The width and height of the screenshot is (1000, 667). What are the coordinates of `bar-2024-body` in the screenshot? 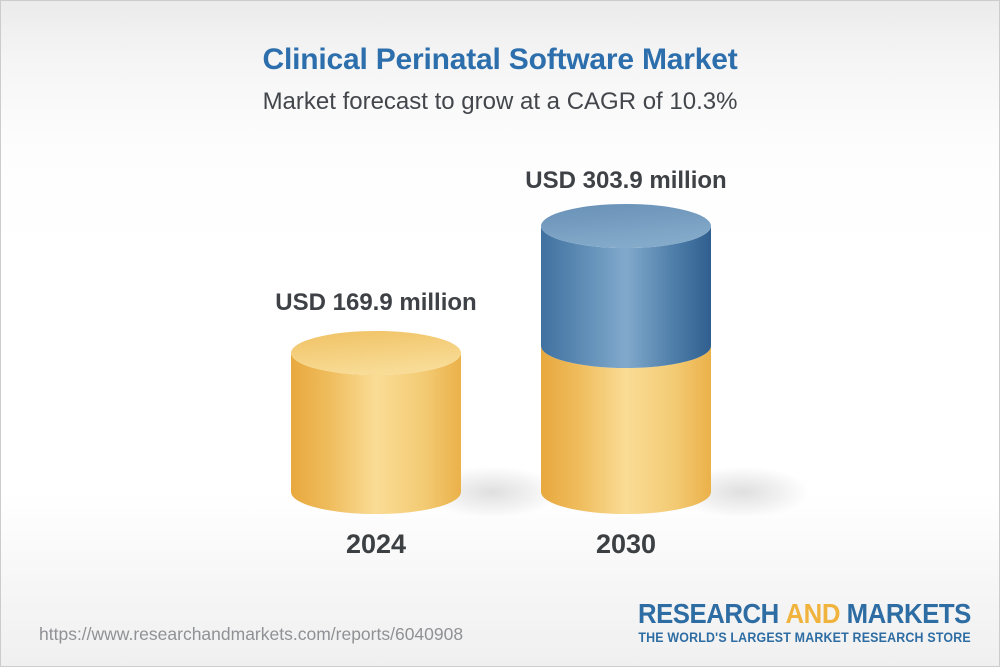 It's located at (376, 433).